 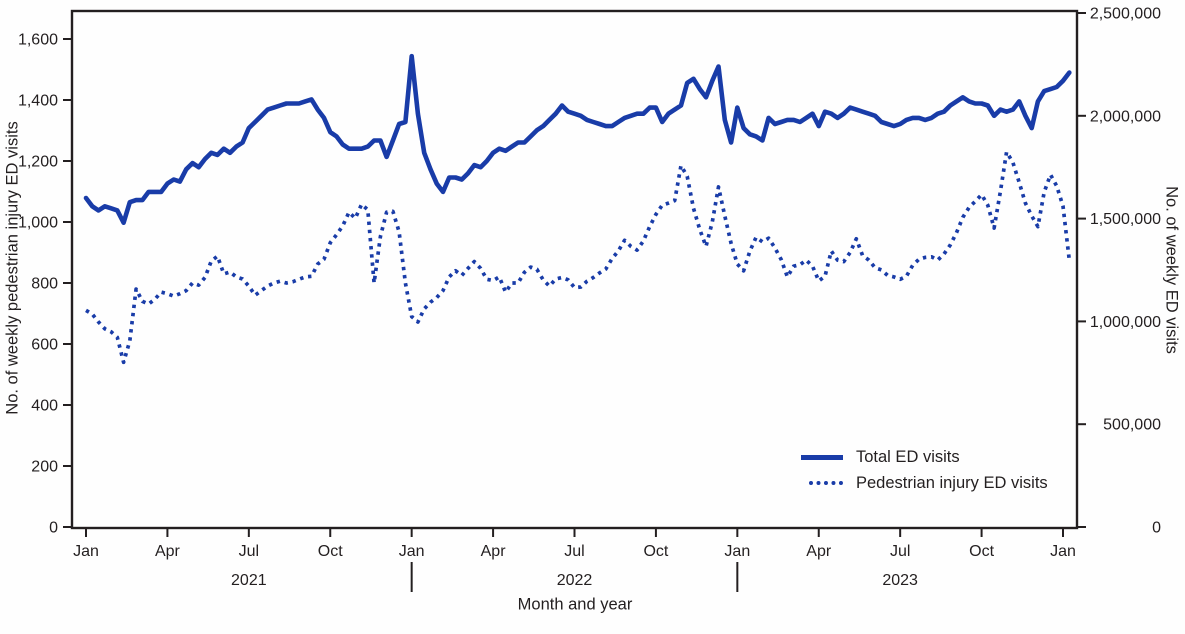 I want to click on svg-text: 2,000,000, so click(x=1125, y=116).